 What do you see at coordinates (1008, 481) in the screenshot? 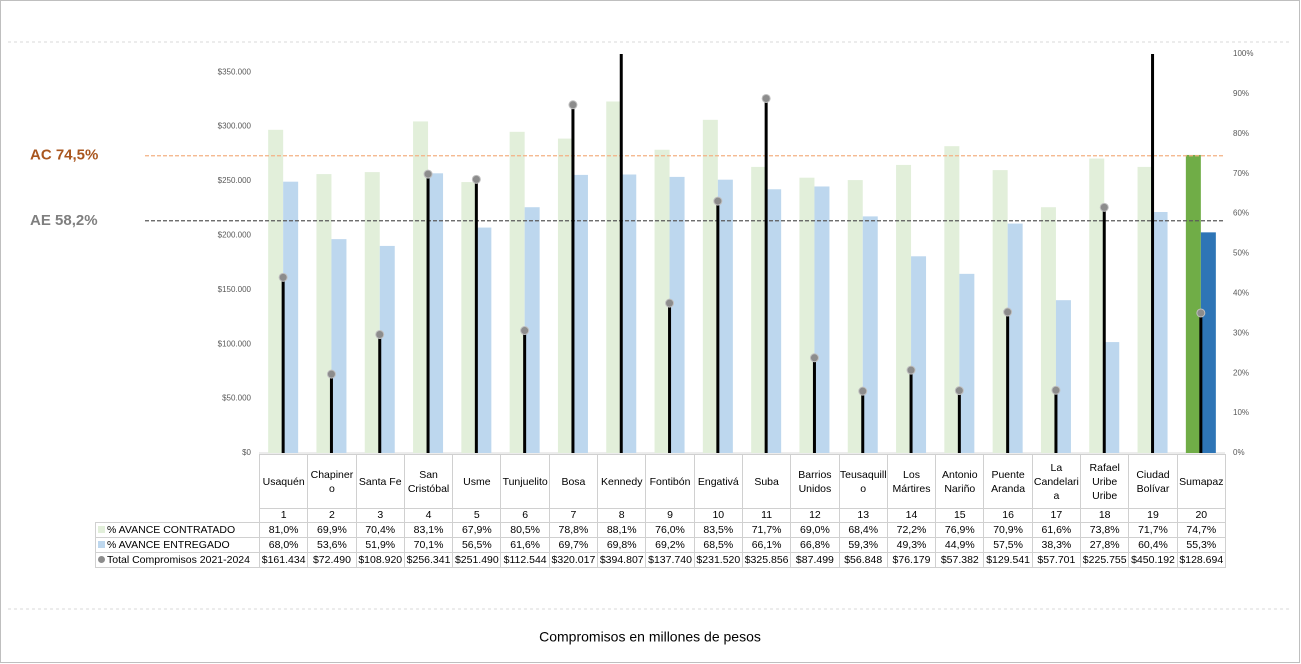
I see `category-label: Puente Aranda` at bounding box center [1008, 481].